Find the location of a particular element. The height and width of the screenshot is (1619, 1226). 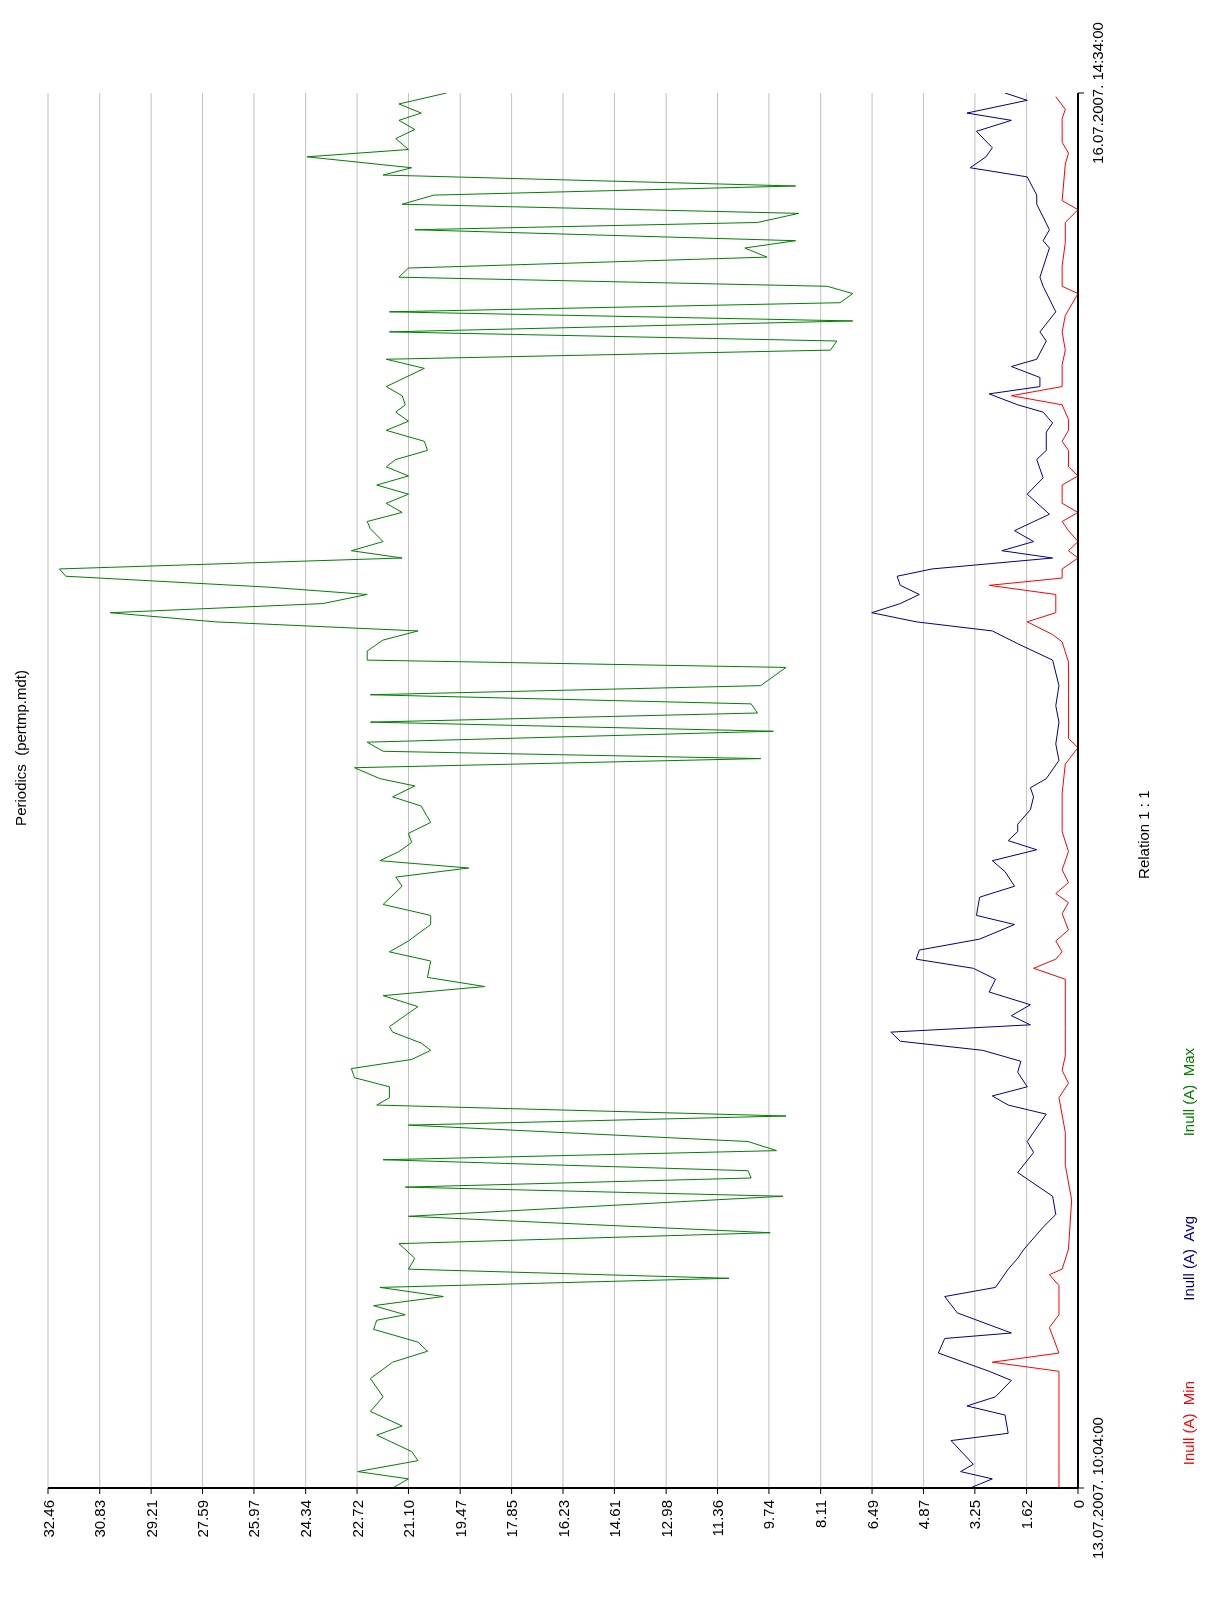

x-tick-label: 25.97 is located at coordinates (254, 1519).